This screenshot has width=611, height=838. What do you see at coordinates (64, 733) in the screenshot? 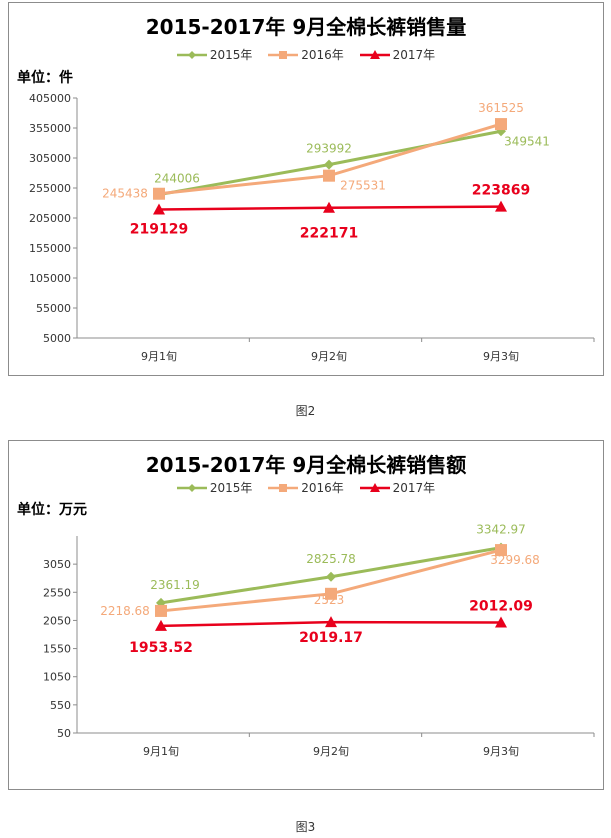
I see `y-tick-label: 50` at bounding box center [64, 733].